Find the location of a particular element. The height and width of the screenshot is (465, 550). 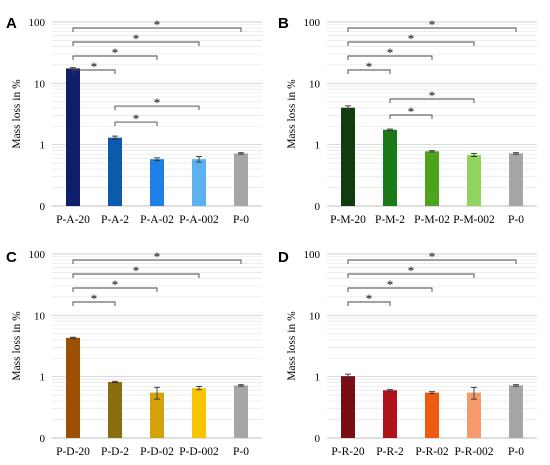

category-label: P-M-20 is located at coordinates (348, 220).